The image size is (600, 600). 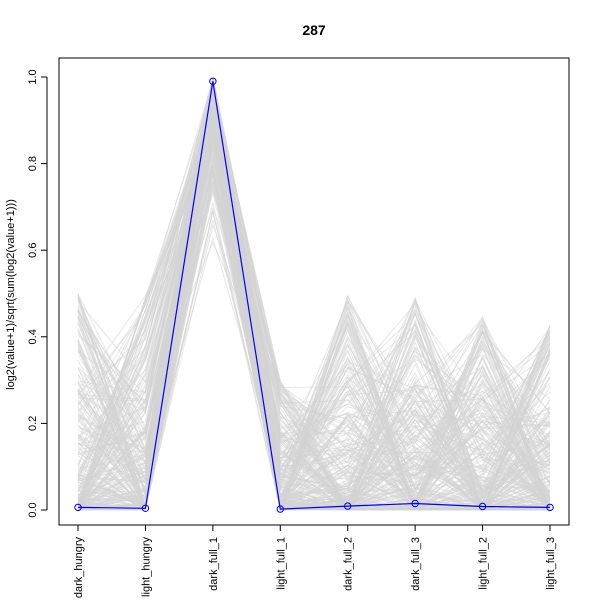 I want to click on x-tick-label: light_hungry, so click(x=146, y=567).